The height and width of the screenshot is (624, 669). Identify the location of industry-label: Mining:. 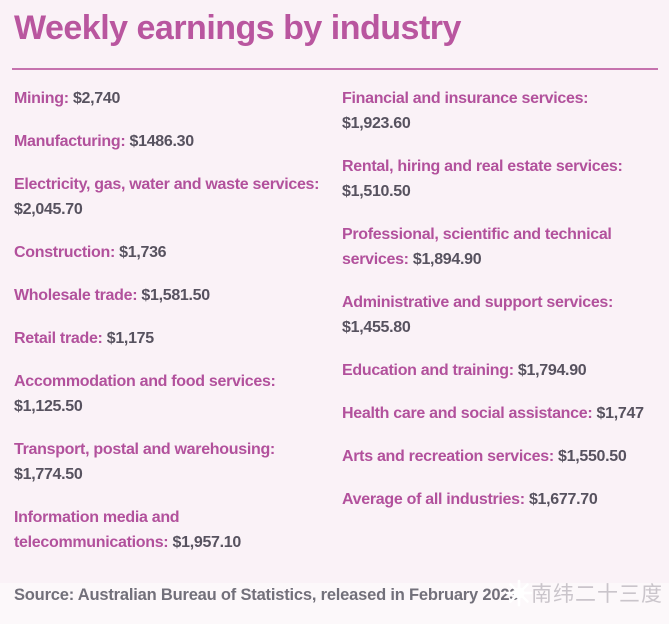
(41, 98).